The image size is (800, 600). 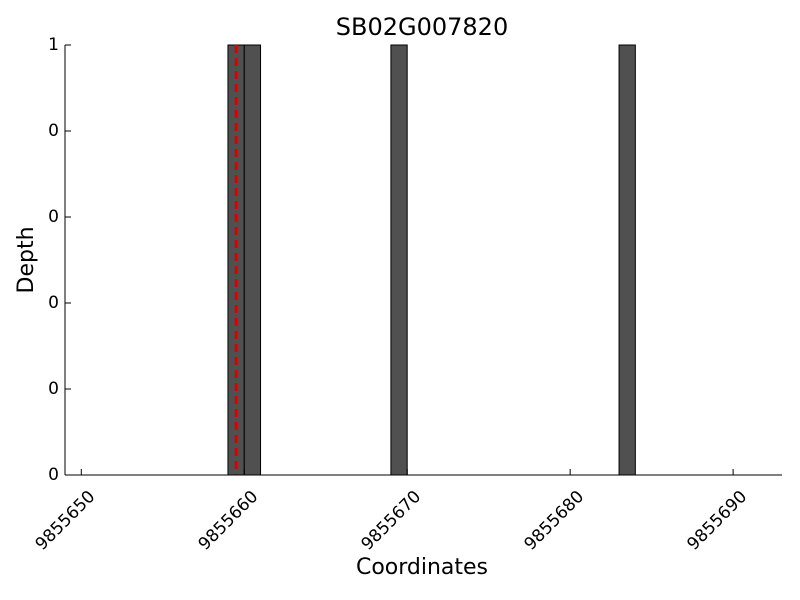 I want to click on x-tick-label: 9855690, so click(x=717, y=521).